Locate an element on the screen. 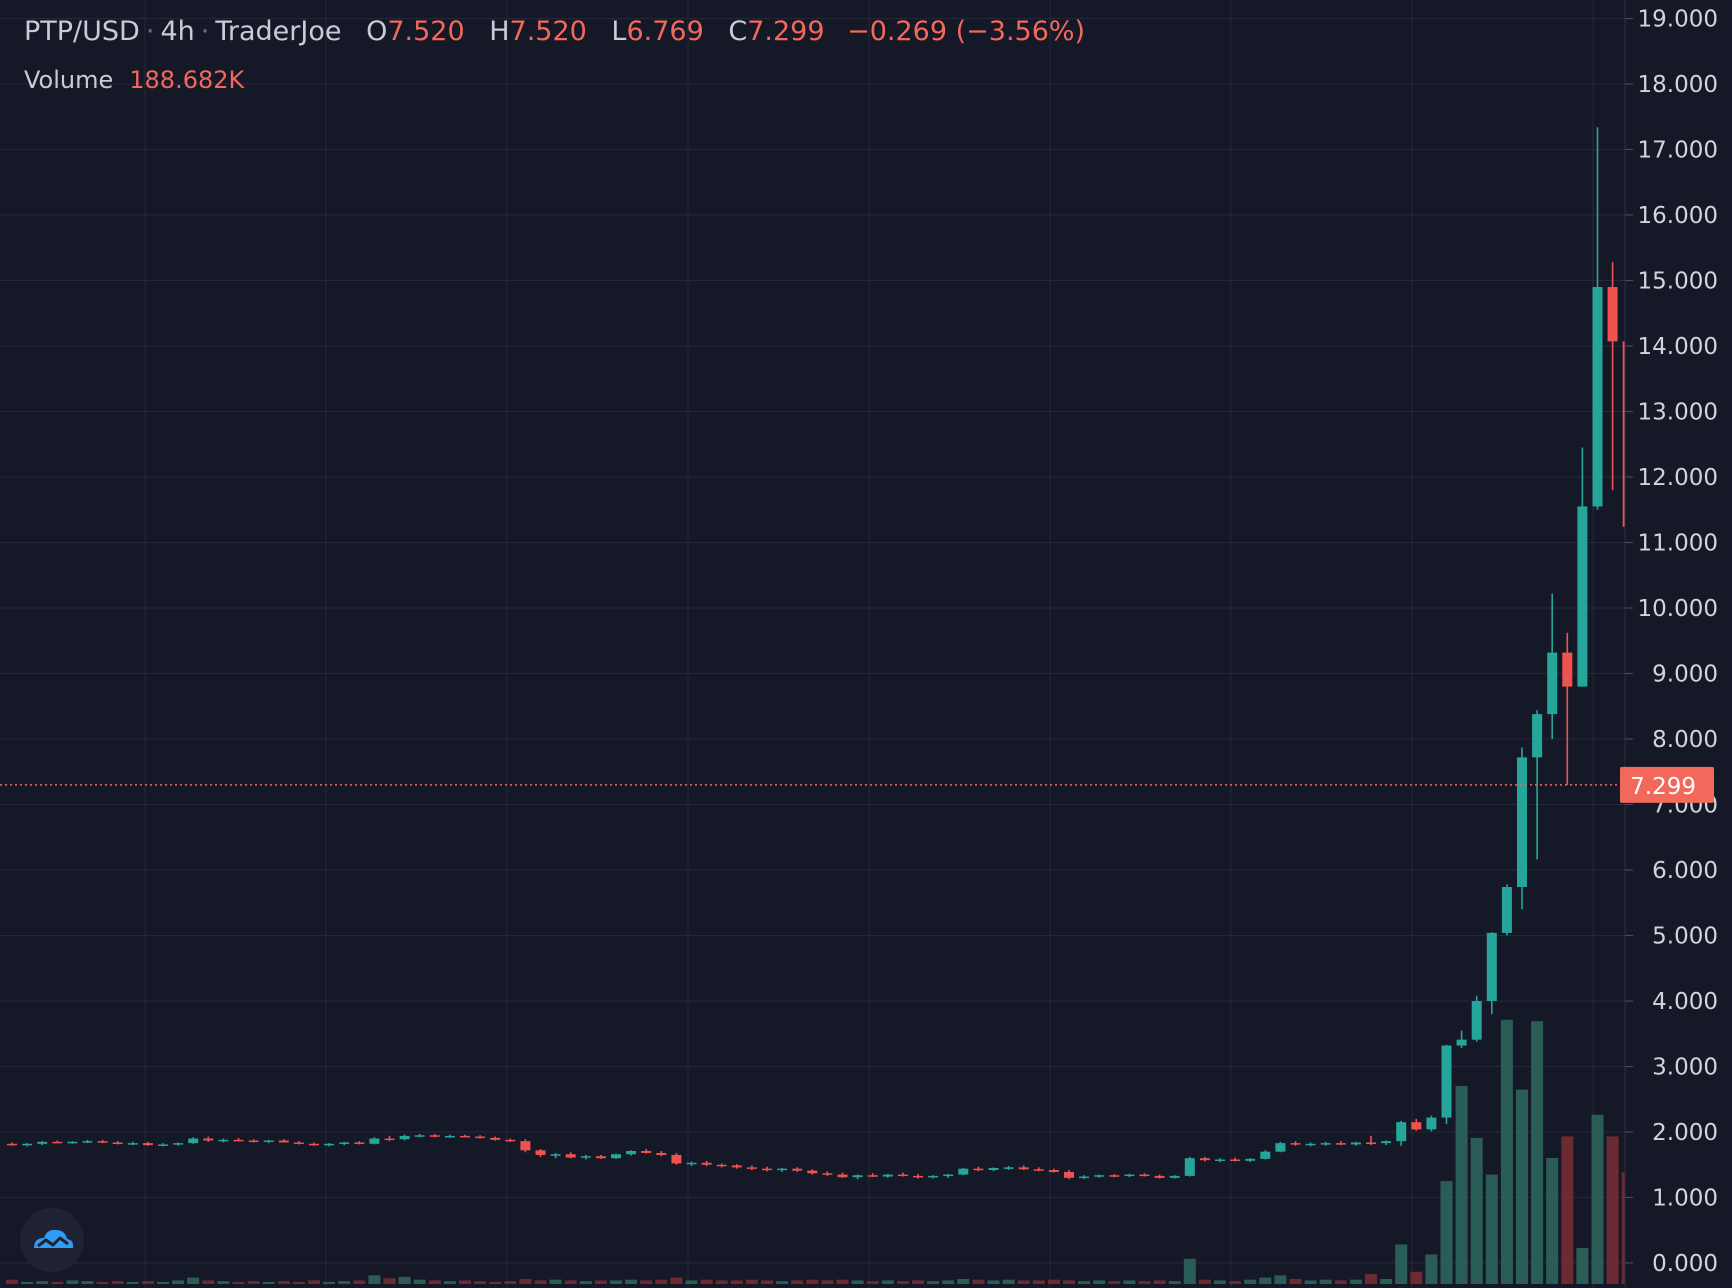 The image size is (1732, 1288). volume-value: 188.682K is located at coordinates (187, 80).